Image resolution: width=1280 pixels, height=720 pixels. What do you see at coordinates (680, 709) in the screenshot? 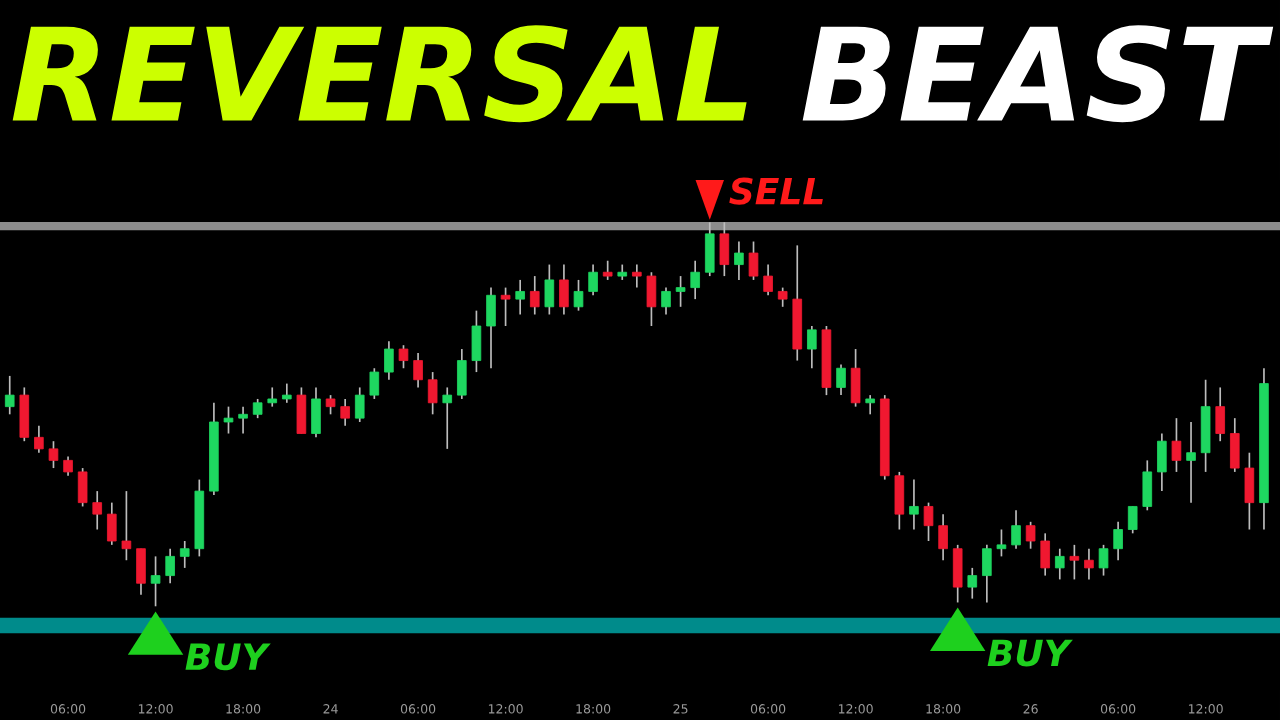
I see `x-tick-label: 25` at bounding box center [680, 709].